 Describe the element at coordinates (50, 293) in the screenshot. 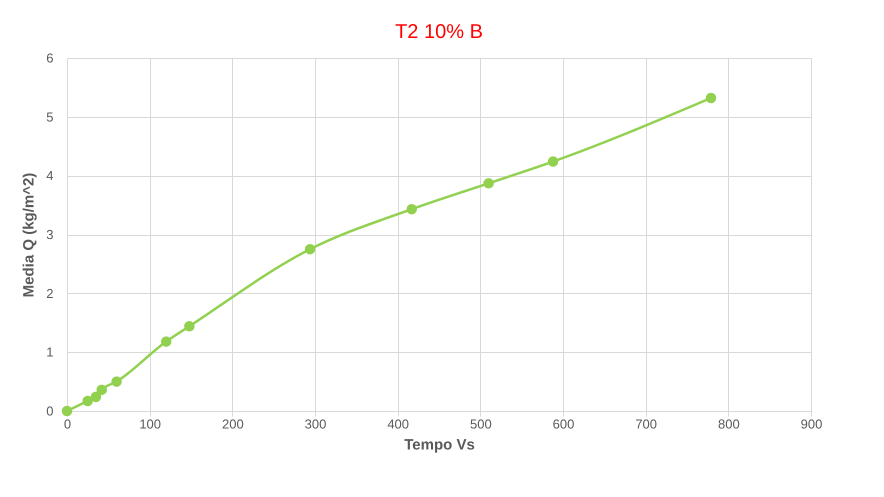

I see `y-tick-label: 2` at that location.